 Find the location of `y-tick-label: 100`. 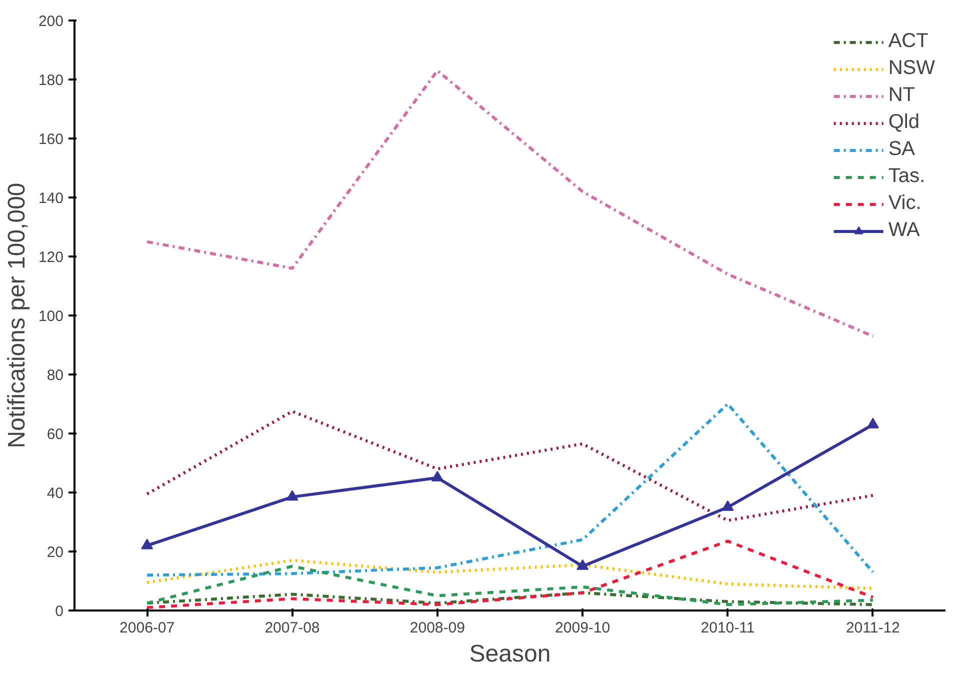

y-tick-label: 100 is located at coordinates (51, 316).